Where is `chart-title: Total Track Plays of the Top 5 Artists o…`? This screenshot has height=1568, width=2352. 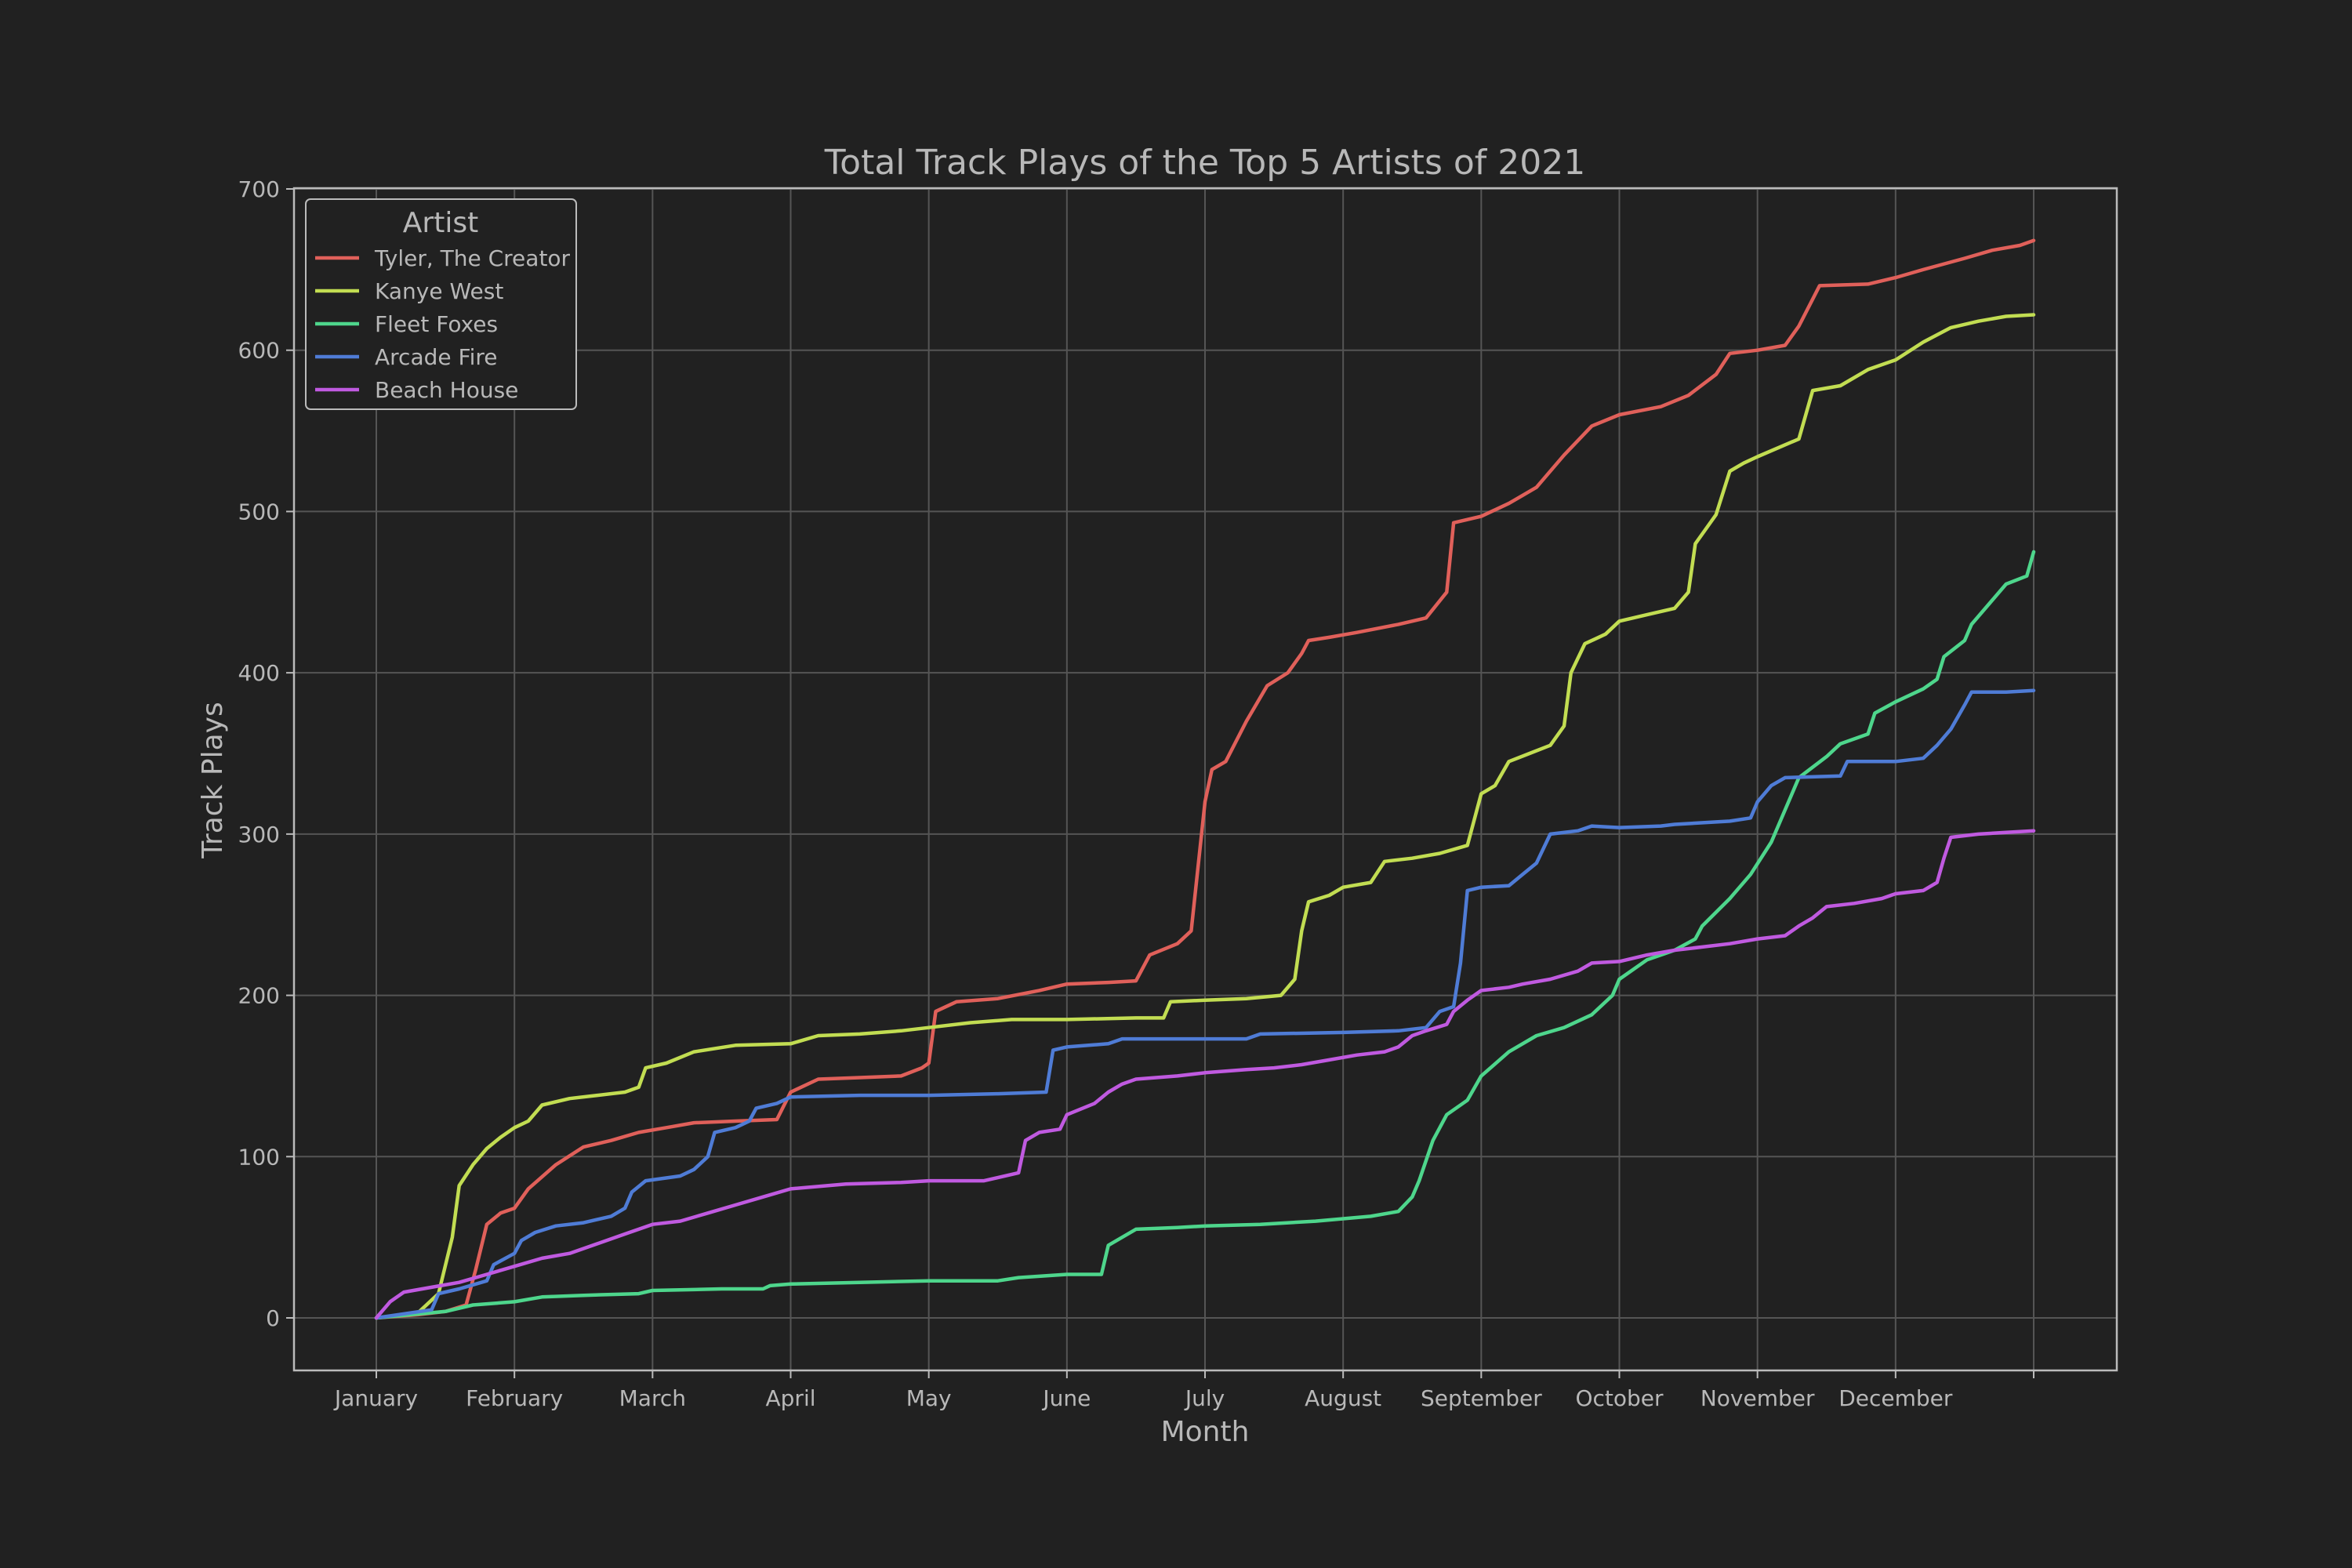 chart-title: Total Track Plays of the Top 5 Artists o… is located at coordinates (1204, 163).